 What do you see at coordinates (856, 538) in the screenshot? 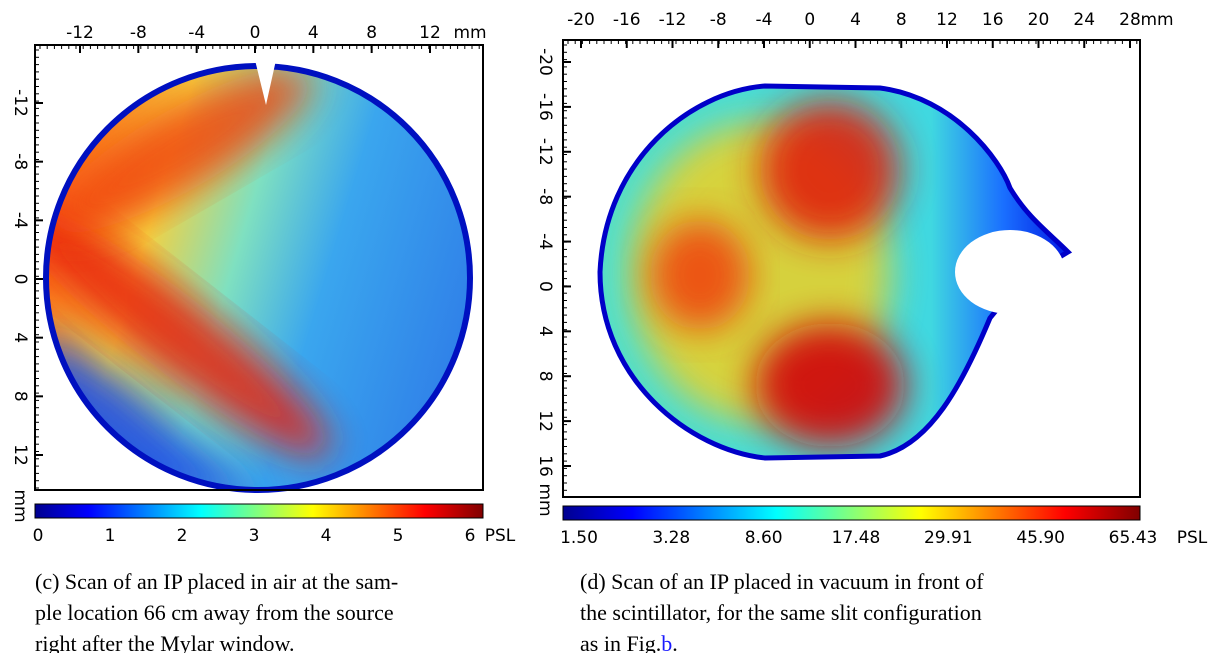
I see `colorbar-tick-label: 17.48` at bounding box center [856, 538].